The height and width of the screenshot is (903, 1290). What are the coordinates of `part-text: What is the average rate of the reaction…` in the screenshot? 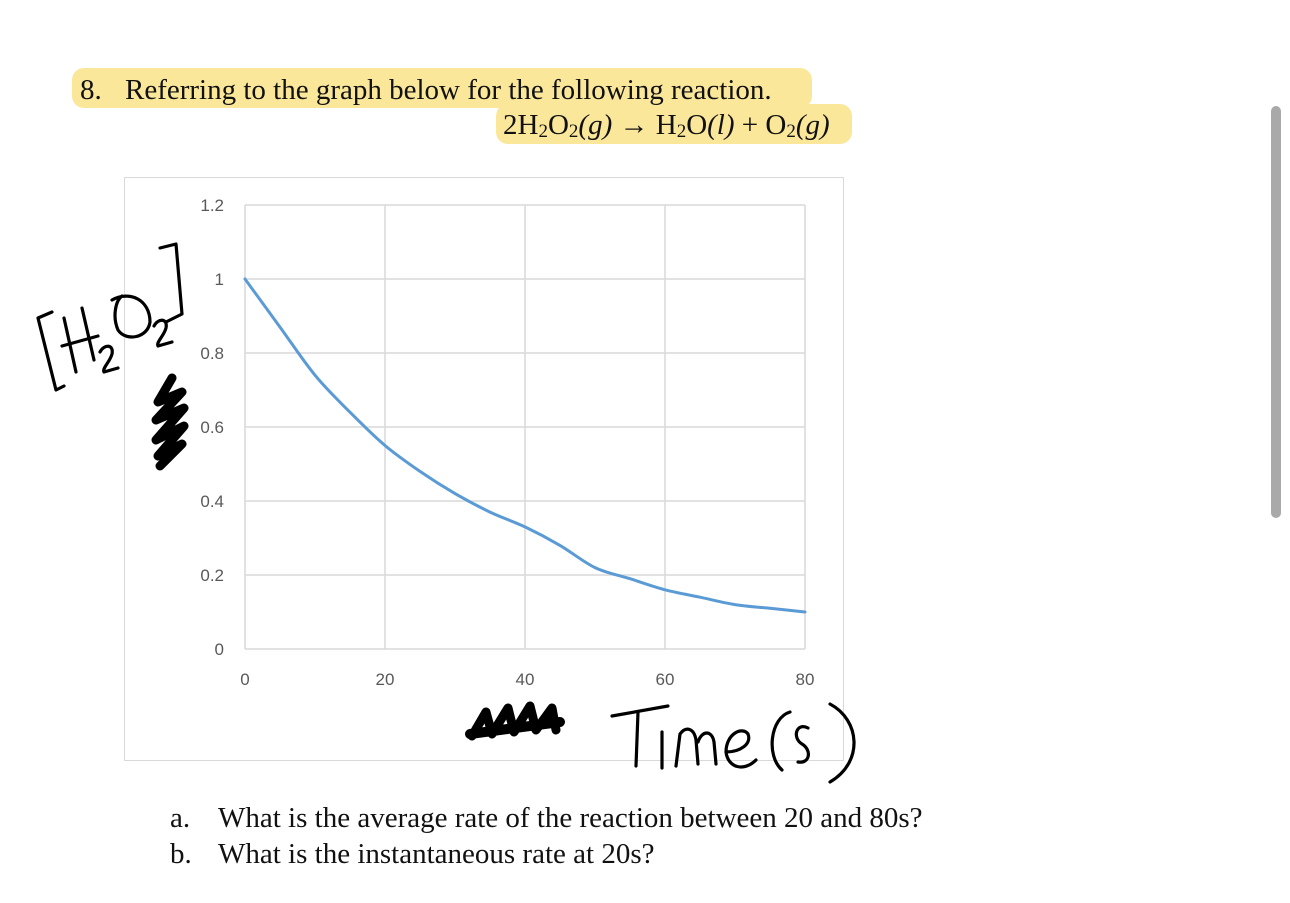 It's located at (570, 818).